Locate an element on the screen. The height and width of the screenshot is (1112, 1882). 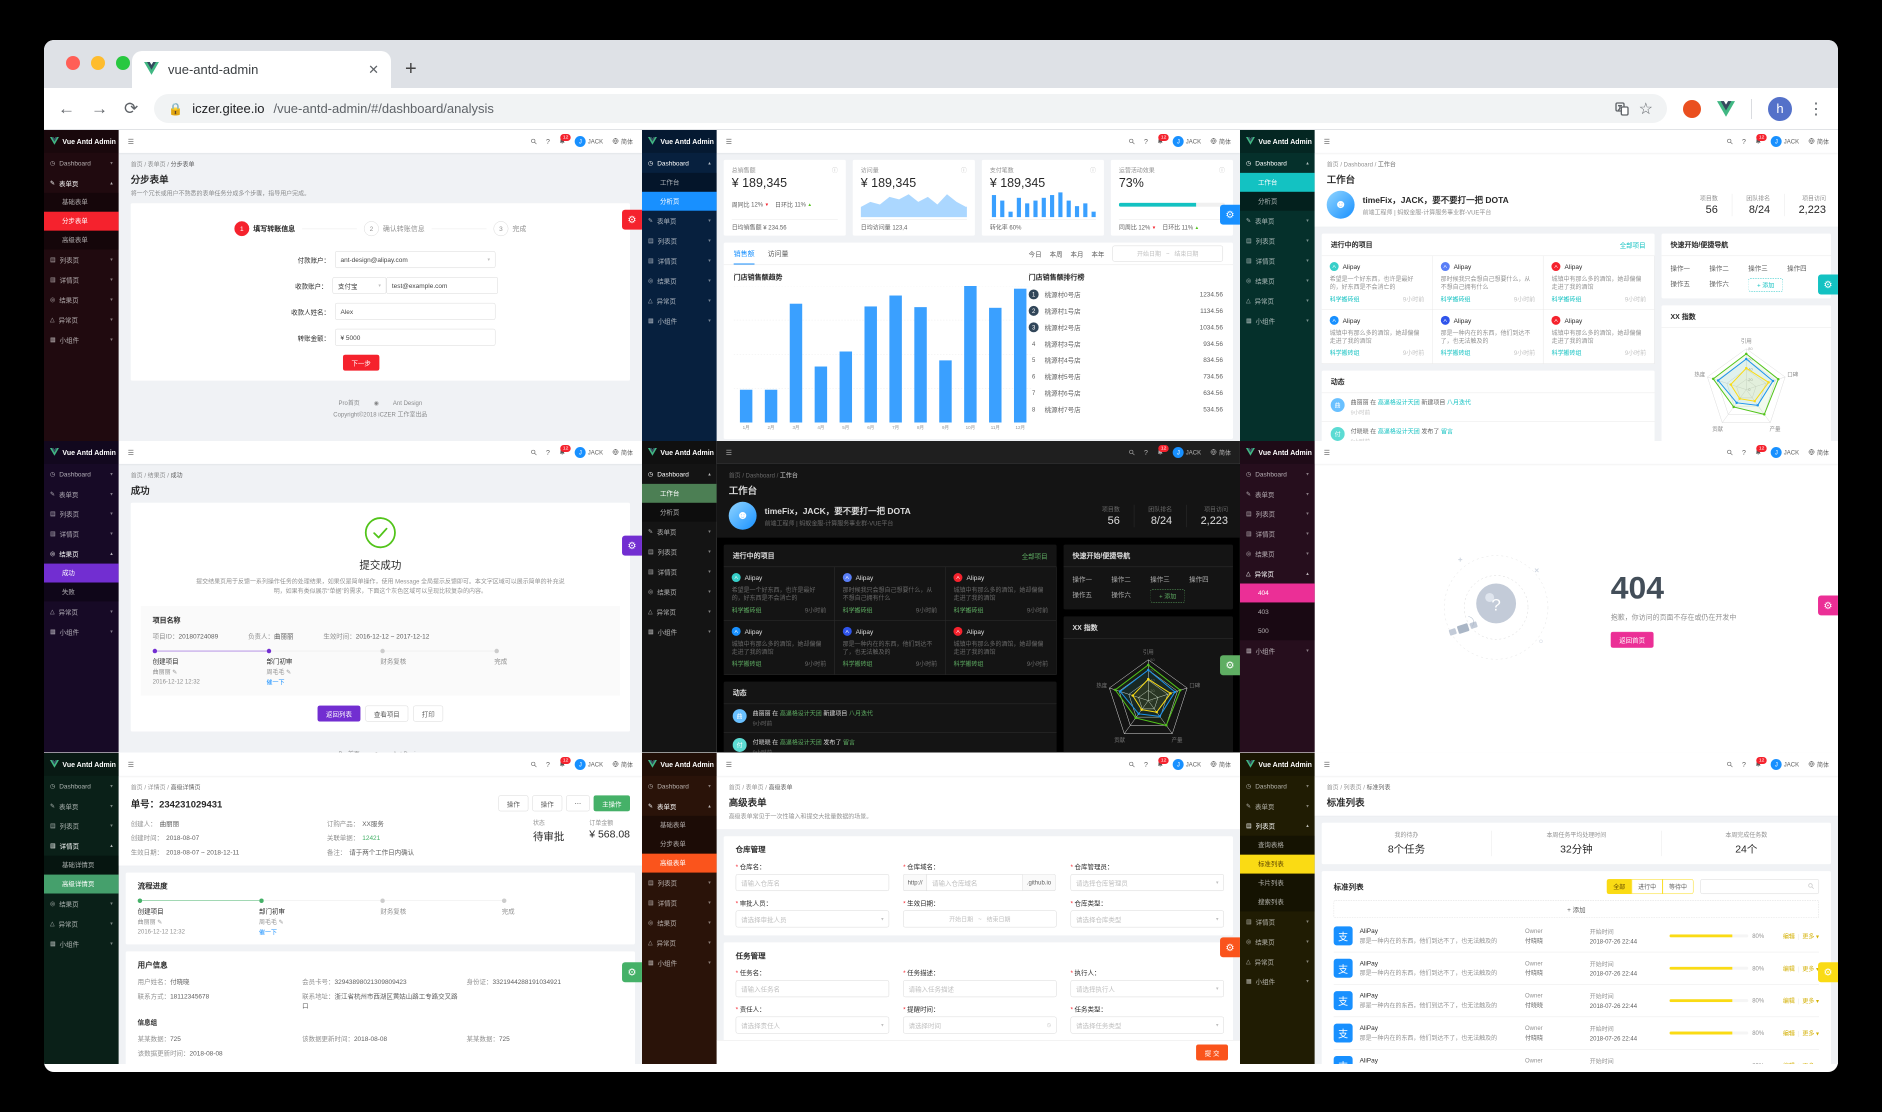
vue-devtools-icon is located at coordinates (1726, 108).